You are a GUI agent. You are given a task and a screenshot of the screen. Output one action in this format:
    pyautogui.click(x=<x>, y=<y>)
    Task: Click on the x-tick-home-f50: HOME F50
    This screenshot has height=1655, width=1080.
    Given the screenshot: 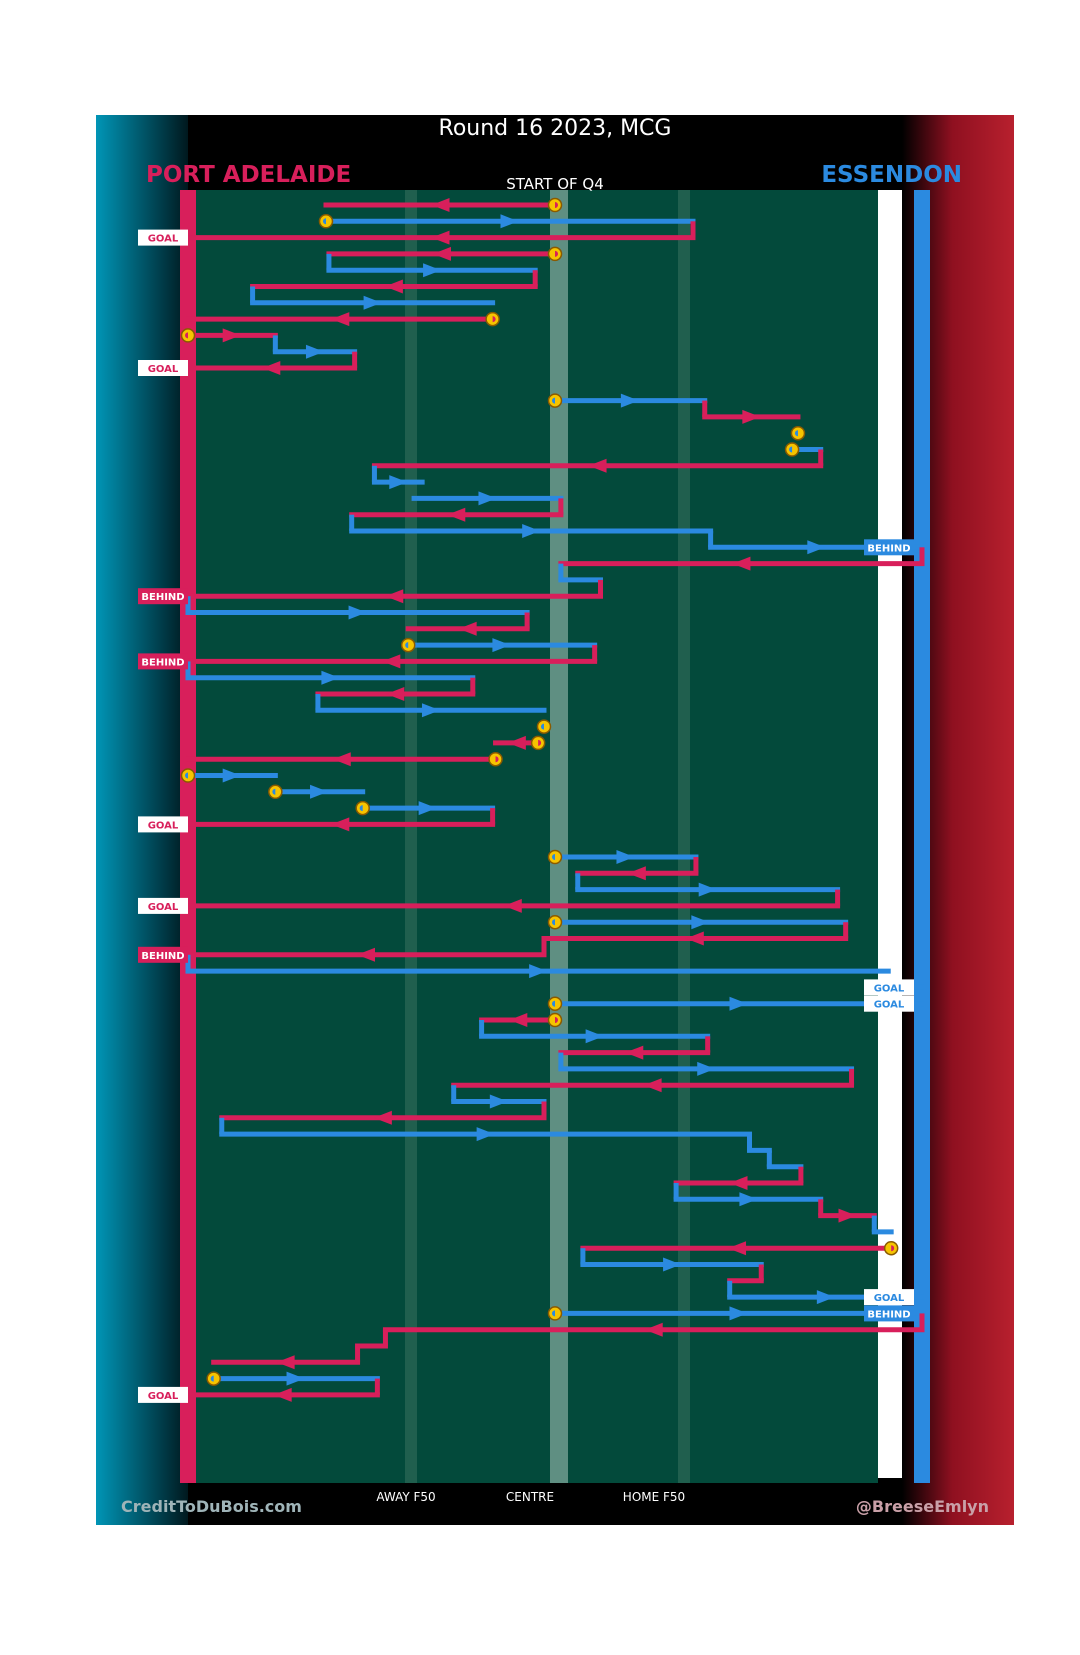 What is the action you would take?
    pyautogui.click(x=654, y=1497)
    